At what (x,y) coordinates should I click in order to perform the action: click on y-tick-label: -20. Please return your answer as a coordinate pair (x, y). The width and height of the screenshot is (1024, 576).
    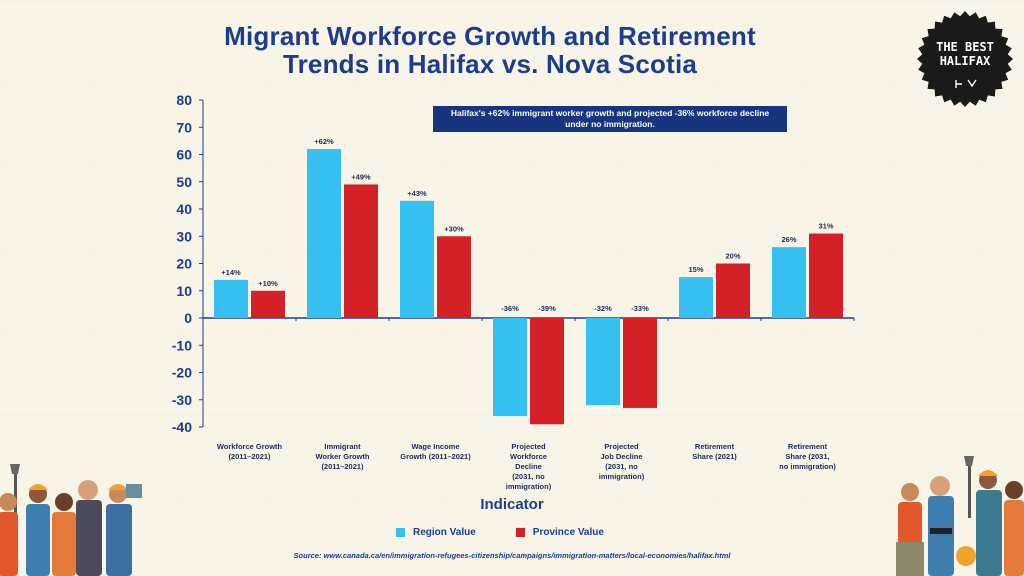
    Looking at the image, I should click on (182, 373).